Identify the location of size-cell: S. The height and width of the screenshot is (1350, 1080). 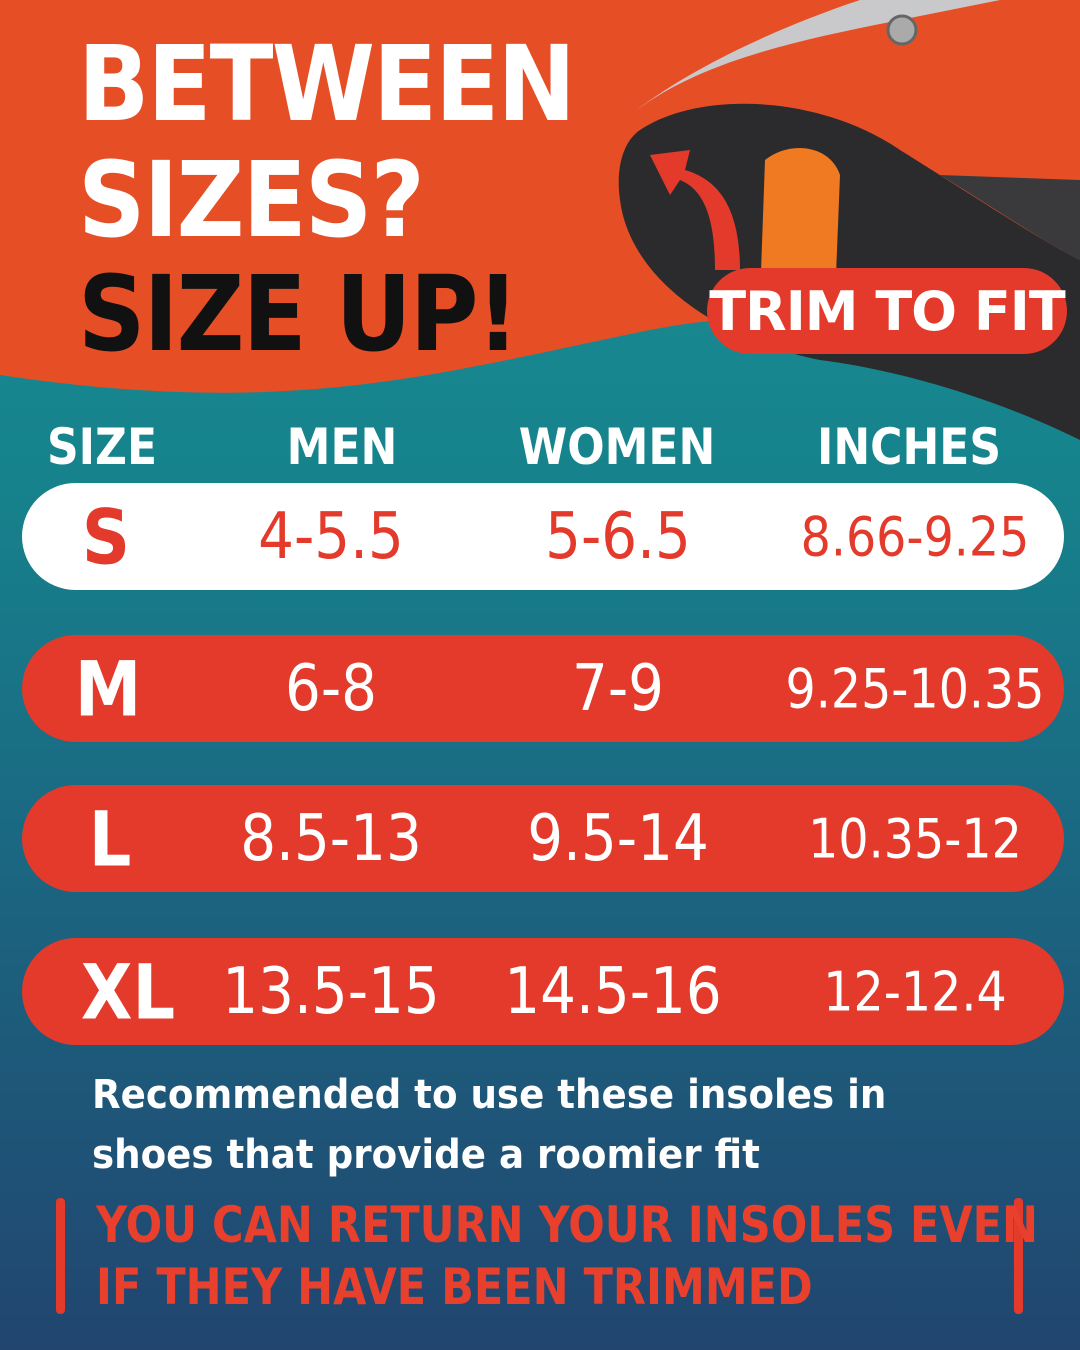
(106, 536).